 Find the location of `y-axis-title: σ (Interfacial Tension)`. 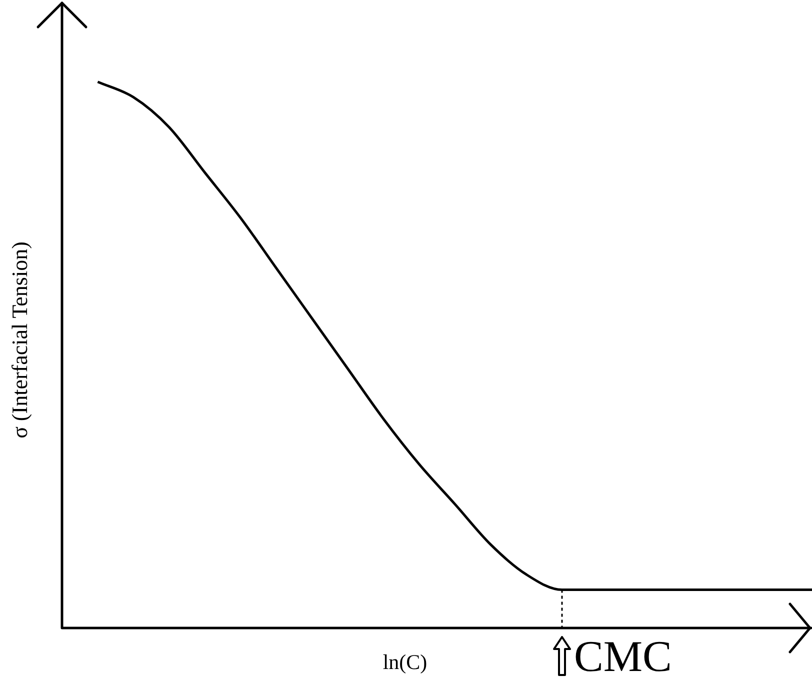

y-axis-title: σ (Interfacial Tension) is located at coordinates (20, 340).